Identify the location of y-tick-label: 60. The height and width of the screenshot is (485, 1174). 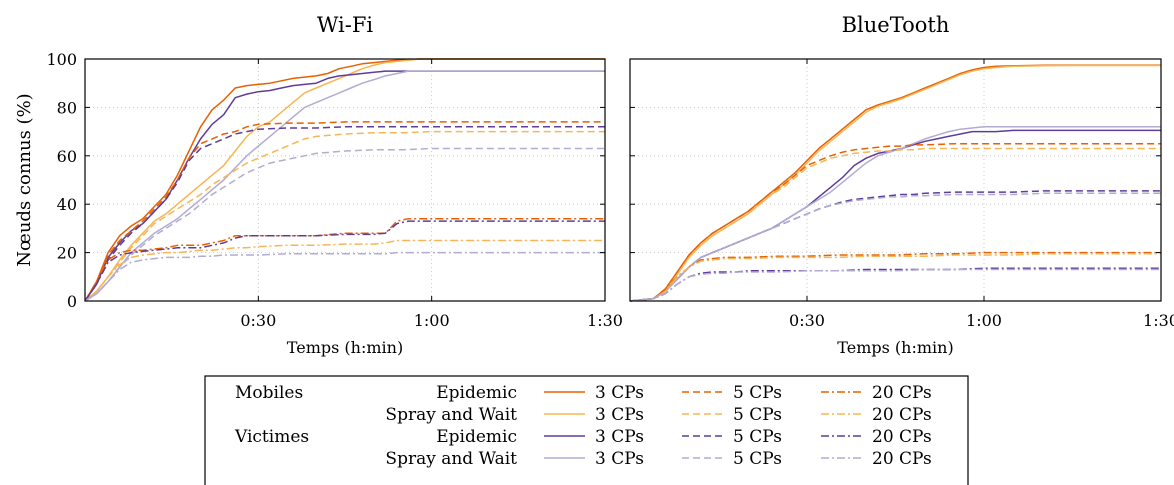
(67, 156).